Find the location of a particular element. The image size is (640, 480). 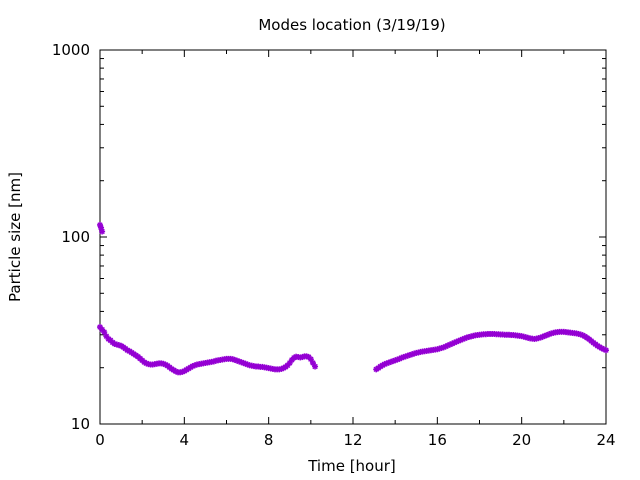

y-tick-label: 1000 is located at coordinates (71, 50).